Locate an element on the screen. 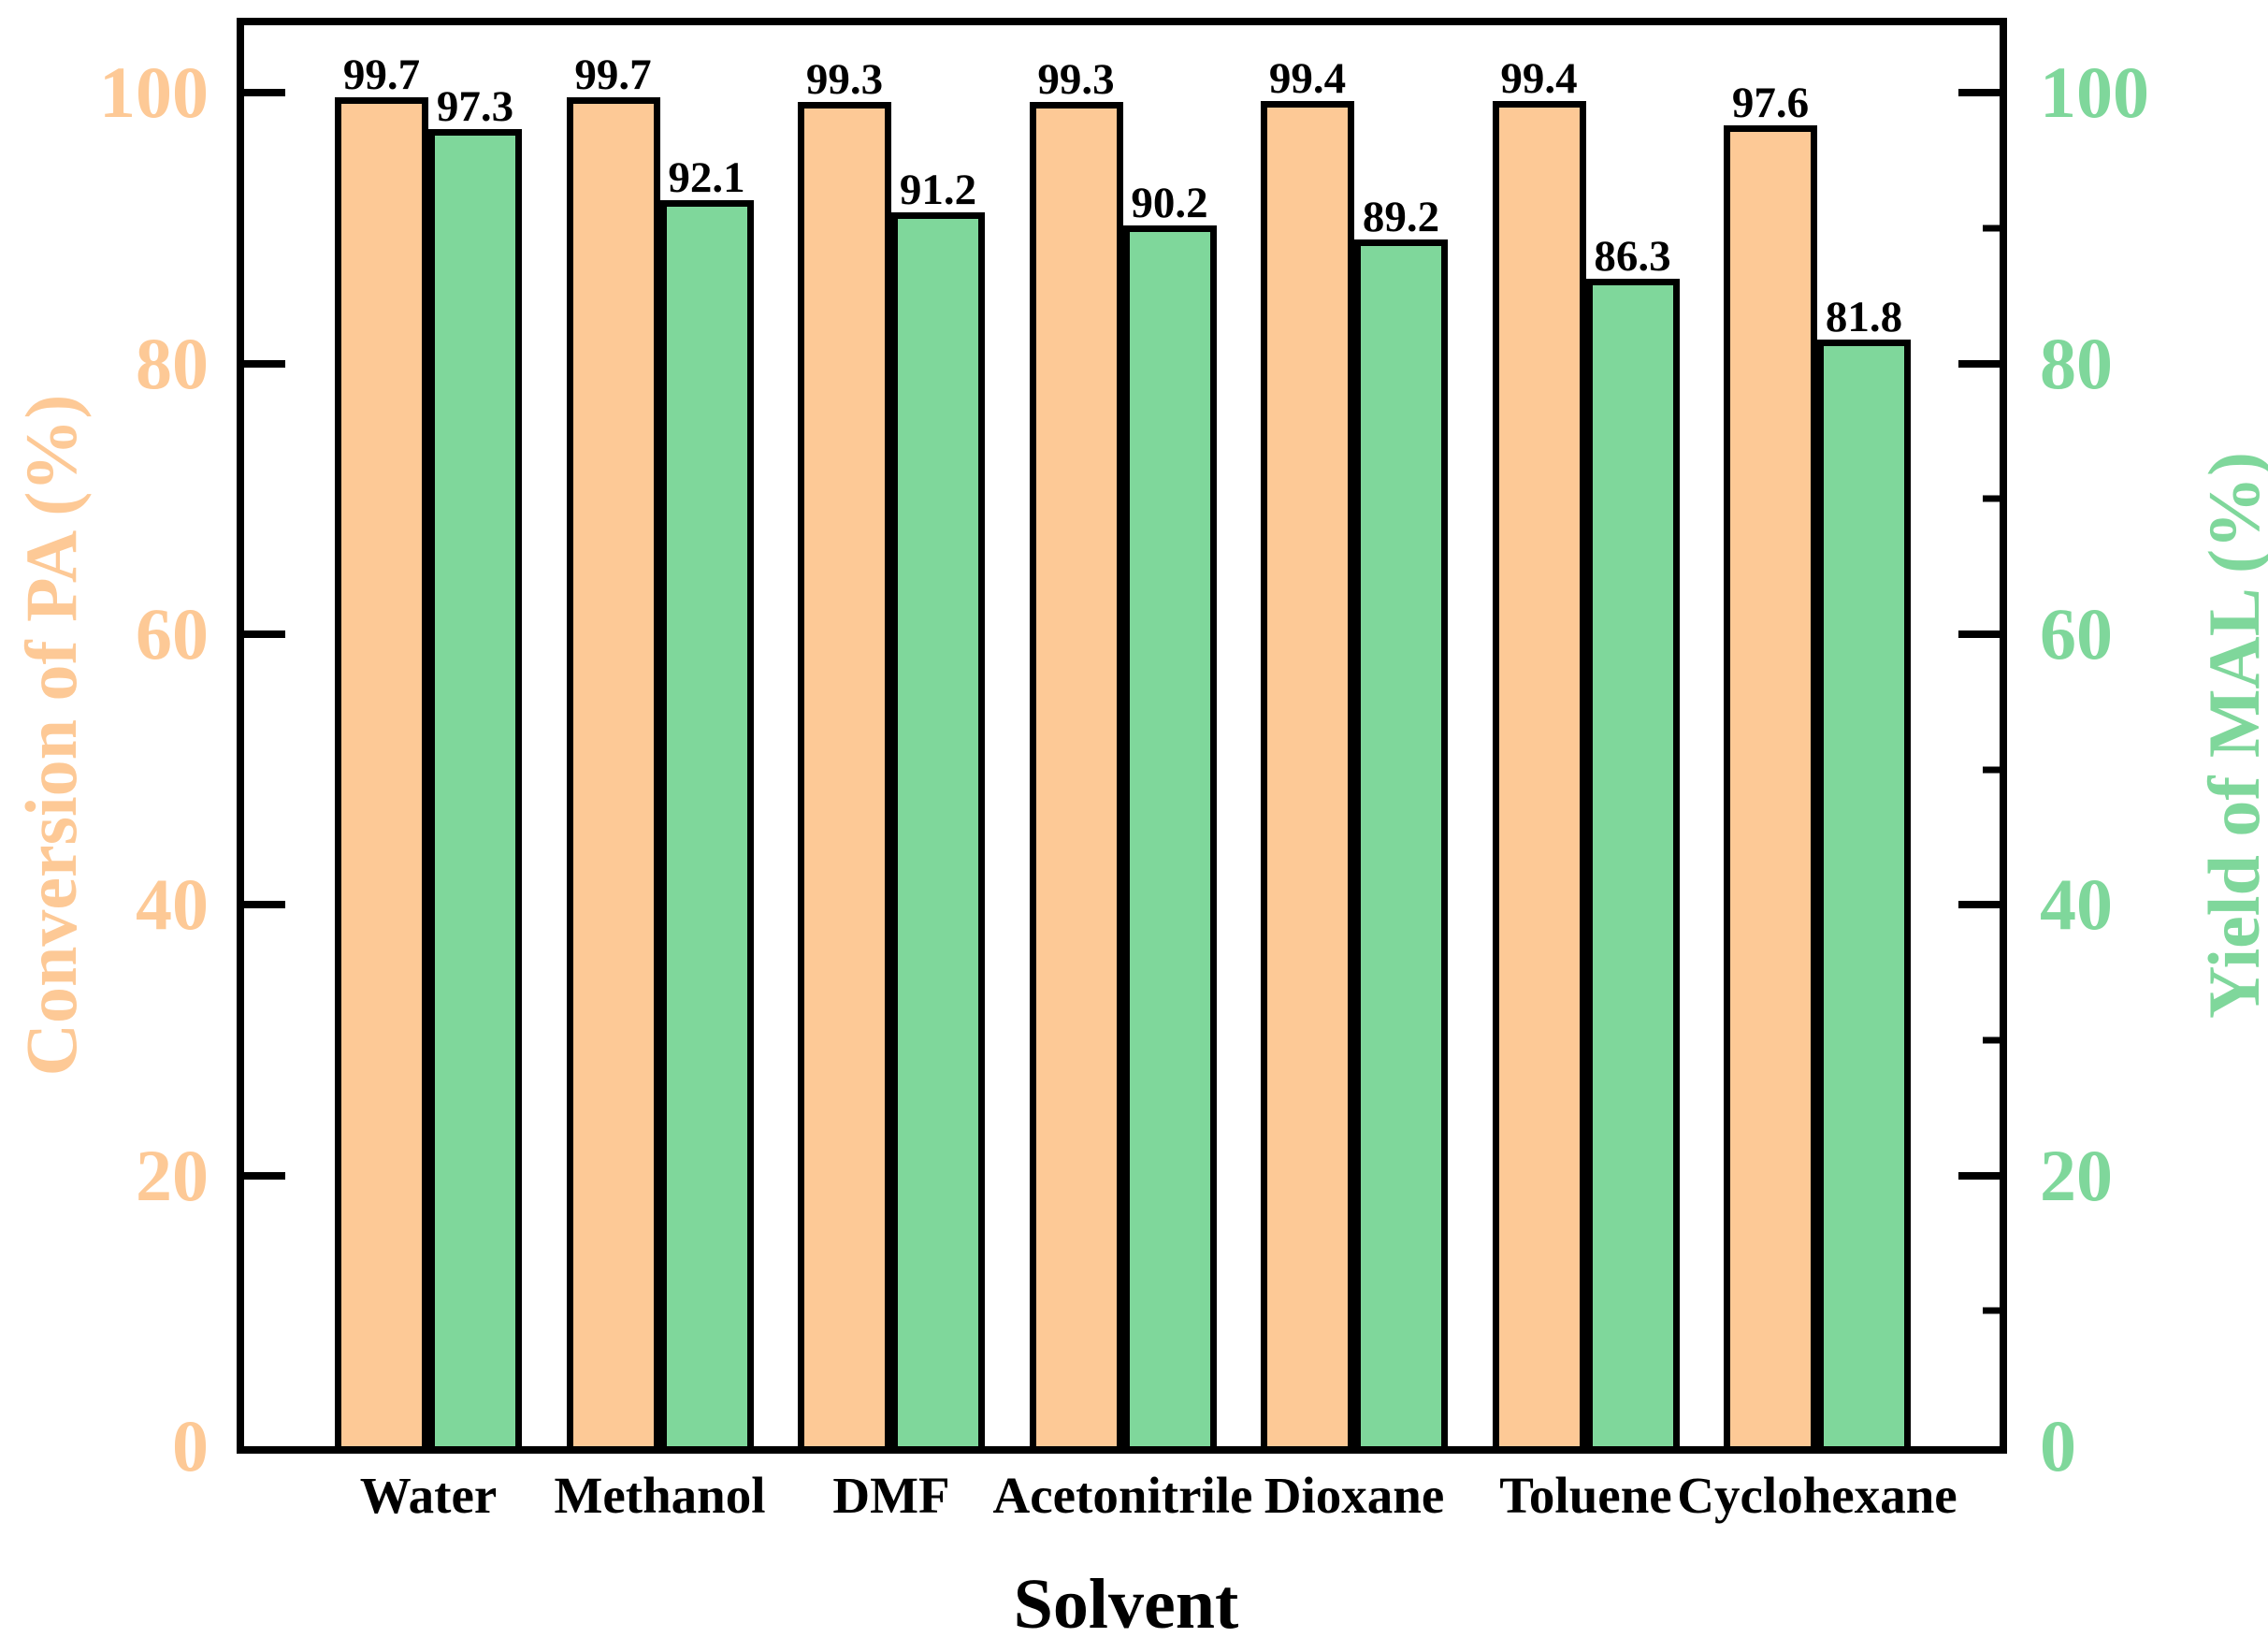 Image resolution: width=2268 pixels, height=1652 pixels. bar-value-label: 86.3 is located at coordinates (1632, 256).